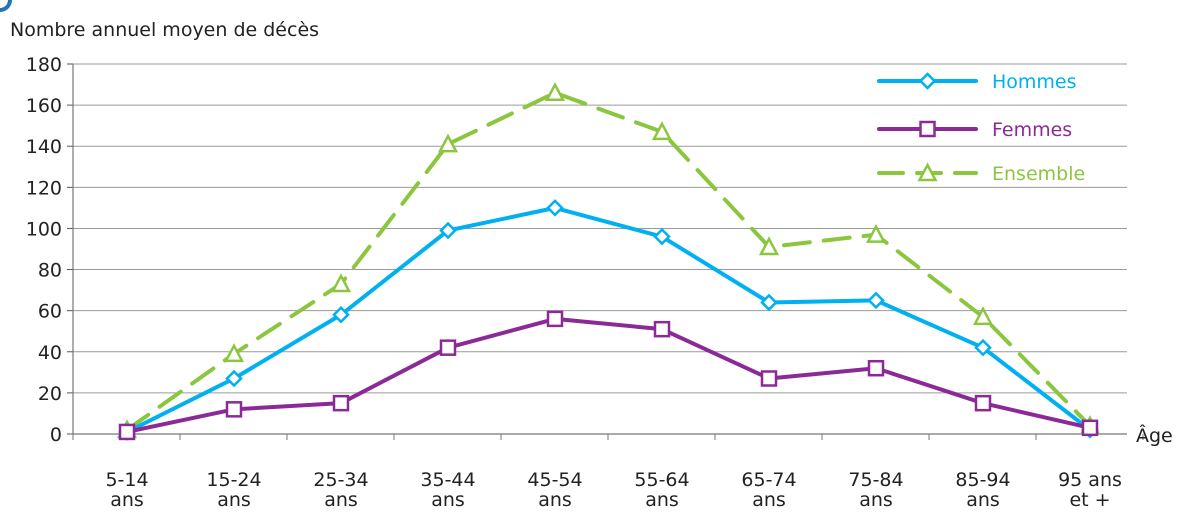  Describe the element at coordinates (56, 435) in the screenshot. I see `y-tick-label: 0` at that location.